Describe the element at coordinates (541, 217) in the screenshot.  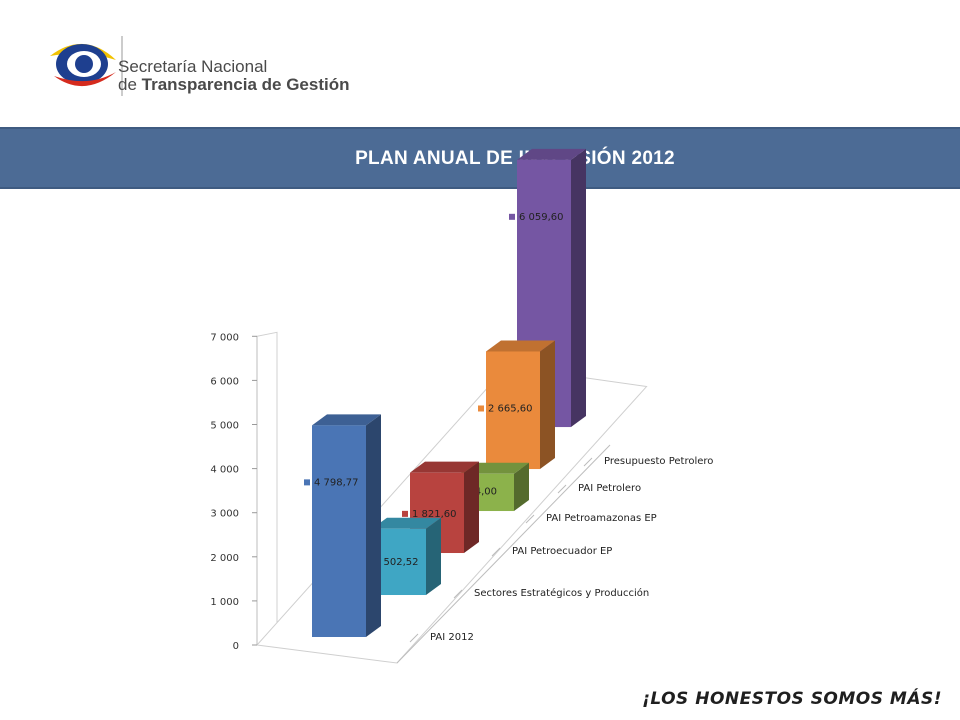
I see `data-label: 6 059,60` at that location.